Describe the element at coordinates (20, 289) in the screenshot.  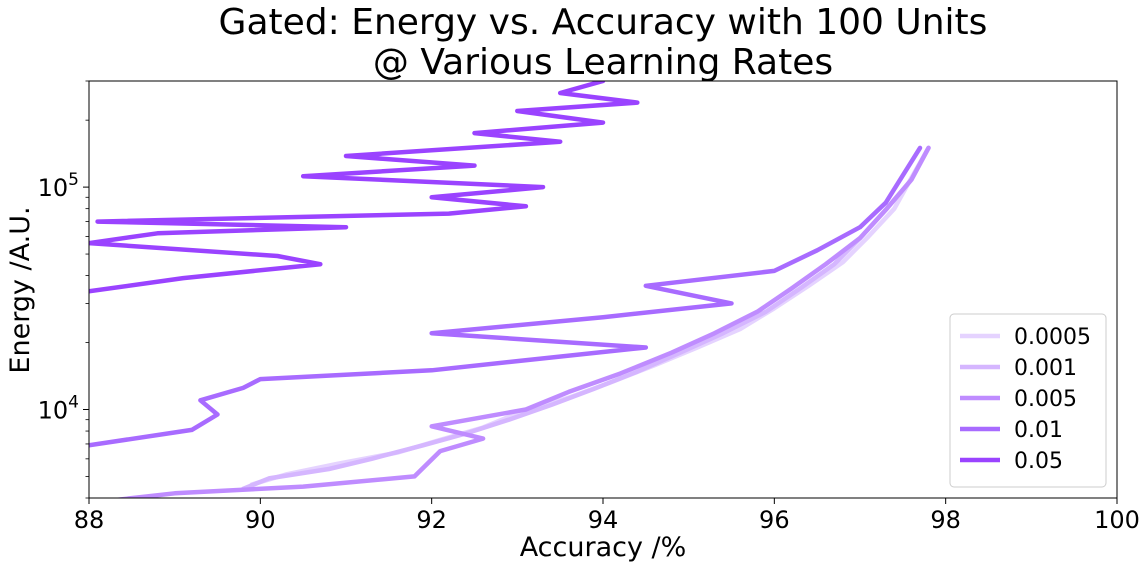
I see `y-axis-label: Energy /A.U.` at that location.